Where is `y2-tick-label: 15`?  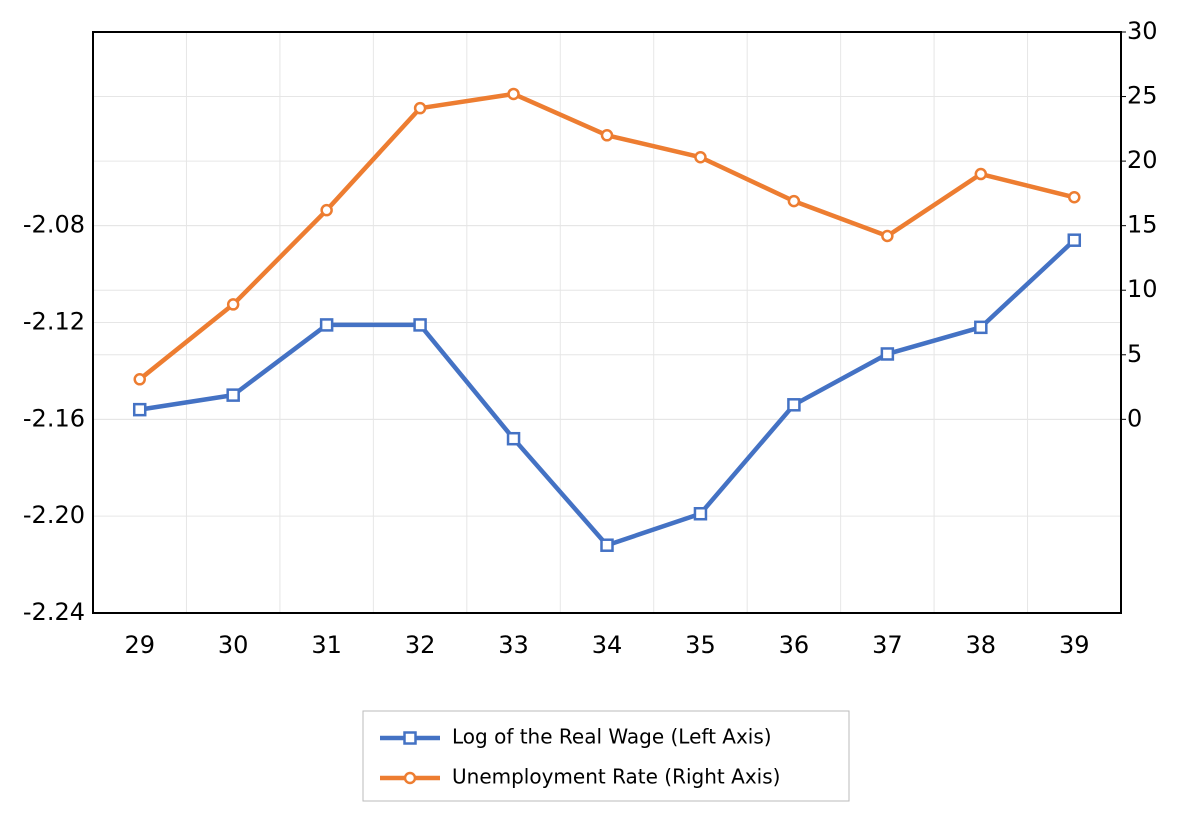
y2-tick-label: 15 is located at coordinates (1142, 225).